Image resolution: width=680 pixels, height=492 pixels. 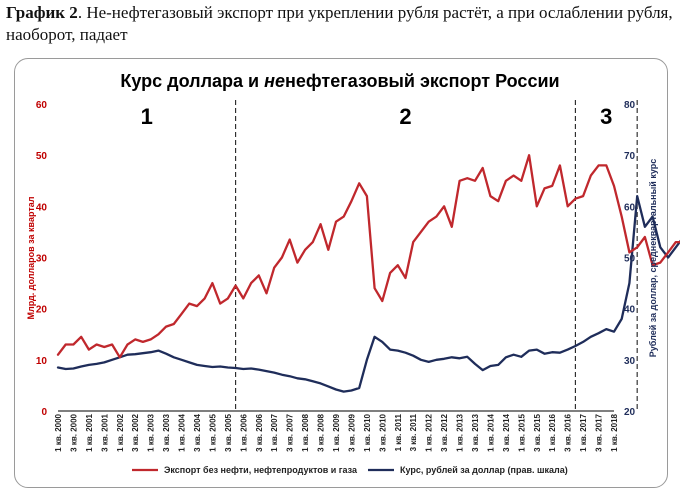 What do you see at coordinates (630, 207) in the screenshot?
I see `y-right-tick-label: 60` at bounding box center [630, 207].